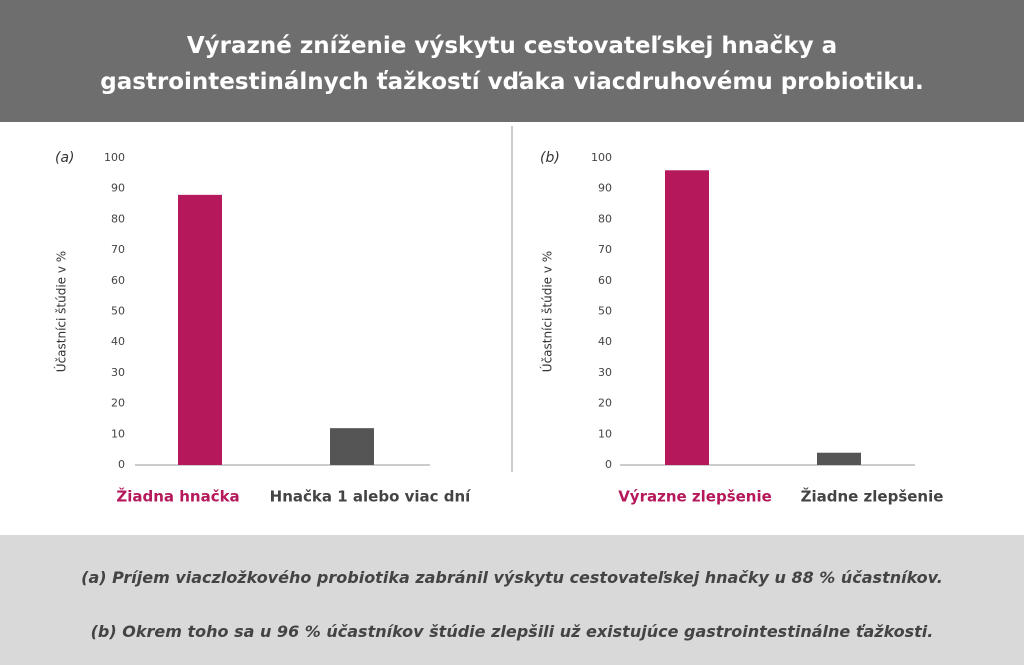  Describe the element at coordinates (872, 496) in the screenshot. I see `x-tick-label: Žiadne zlepšenie` at that location.